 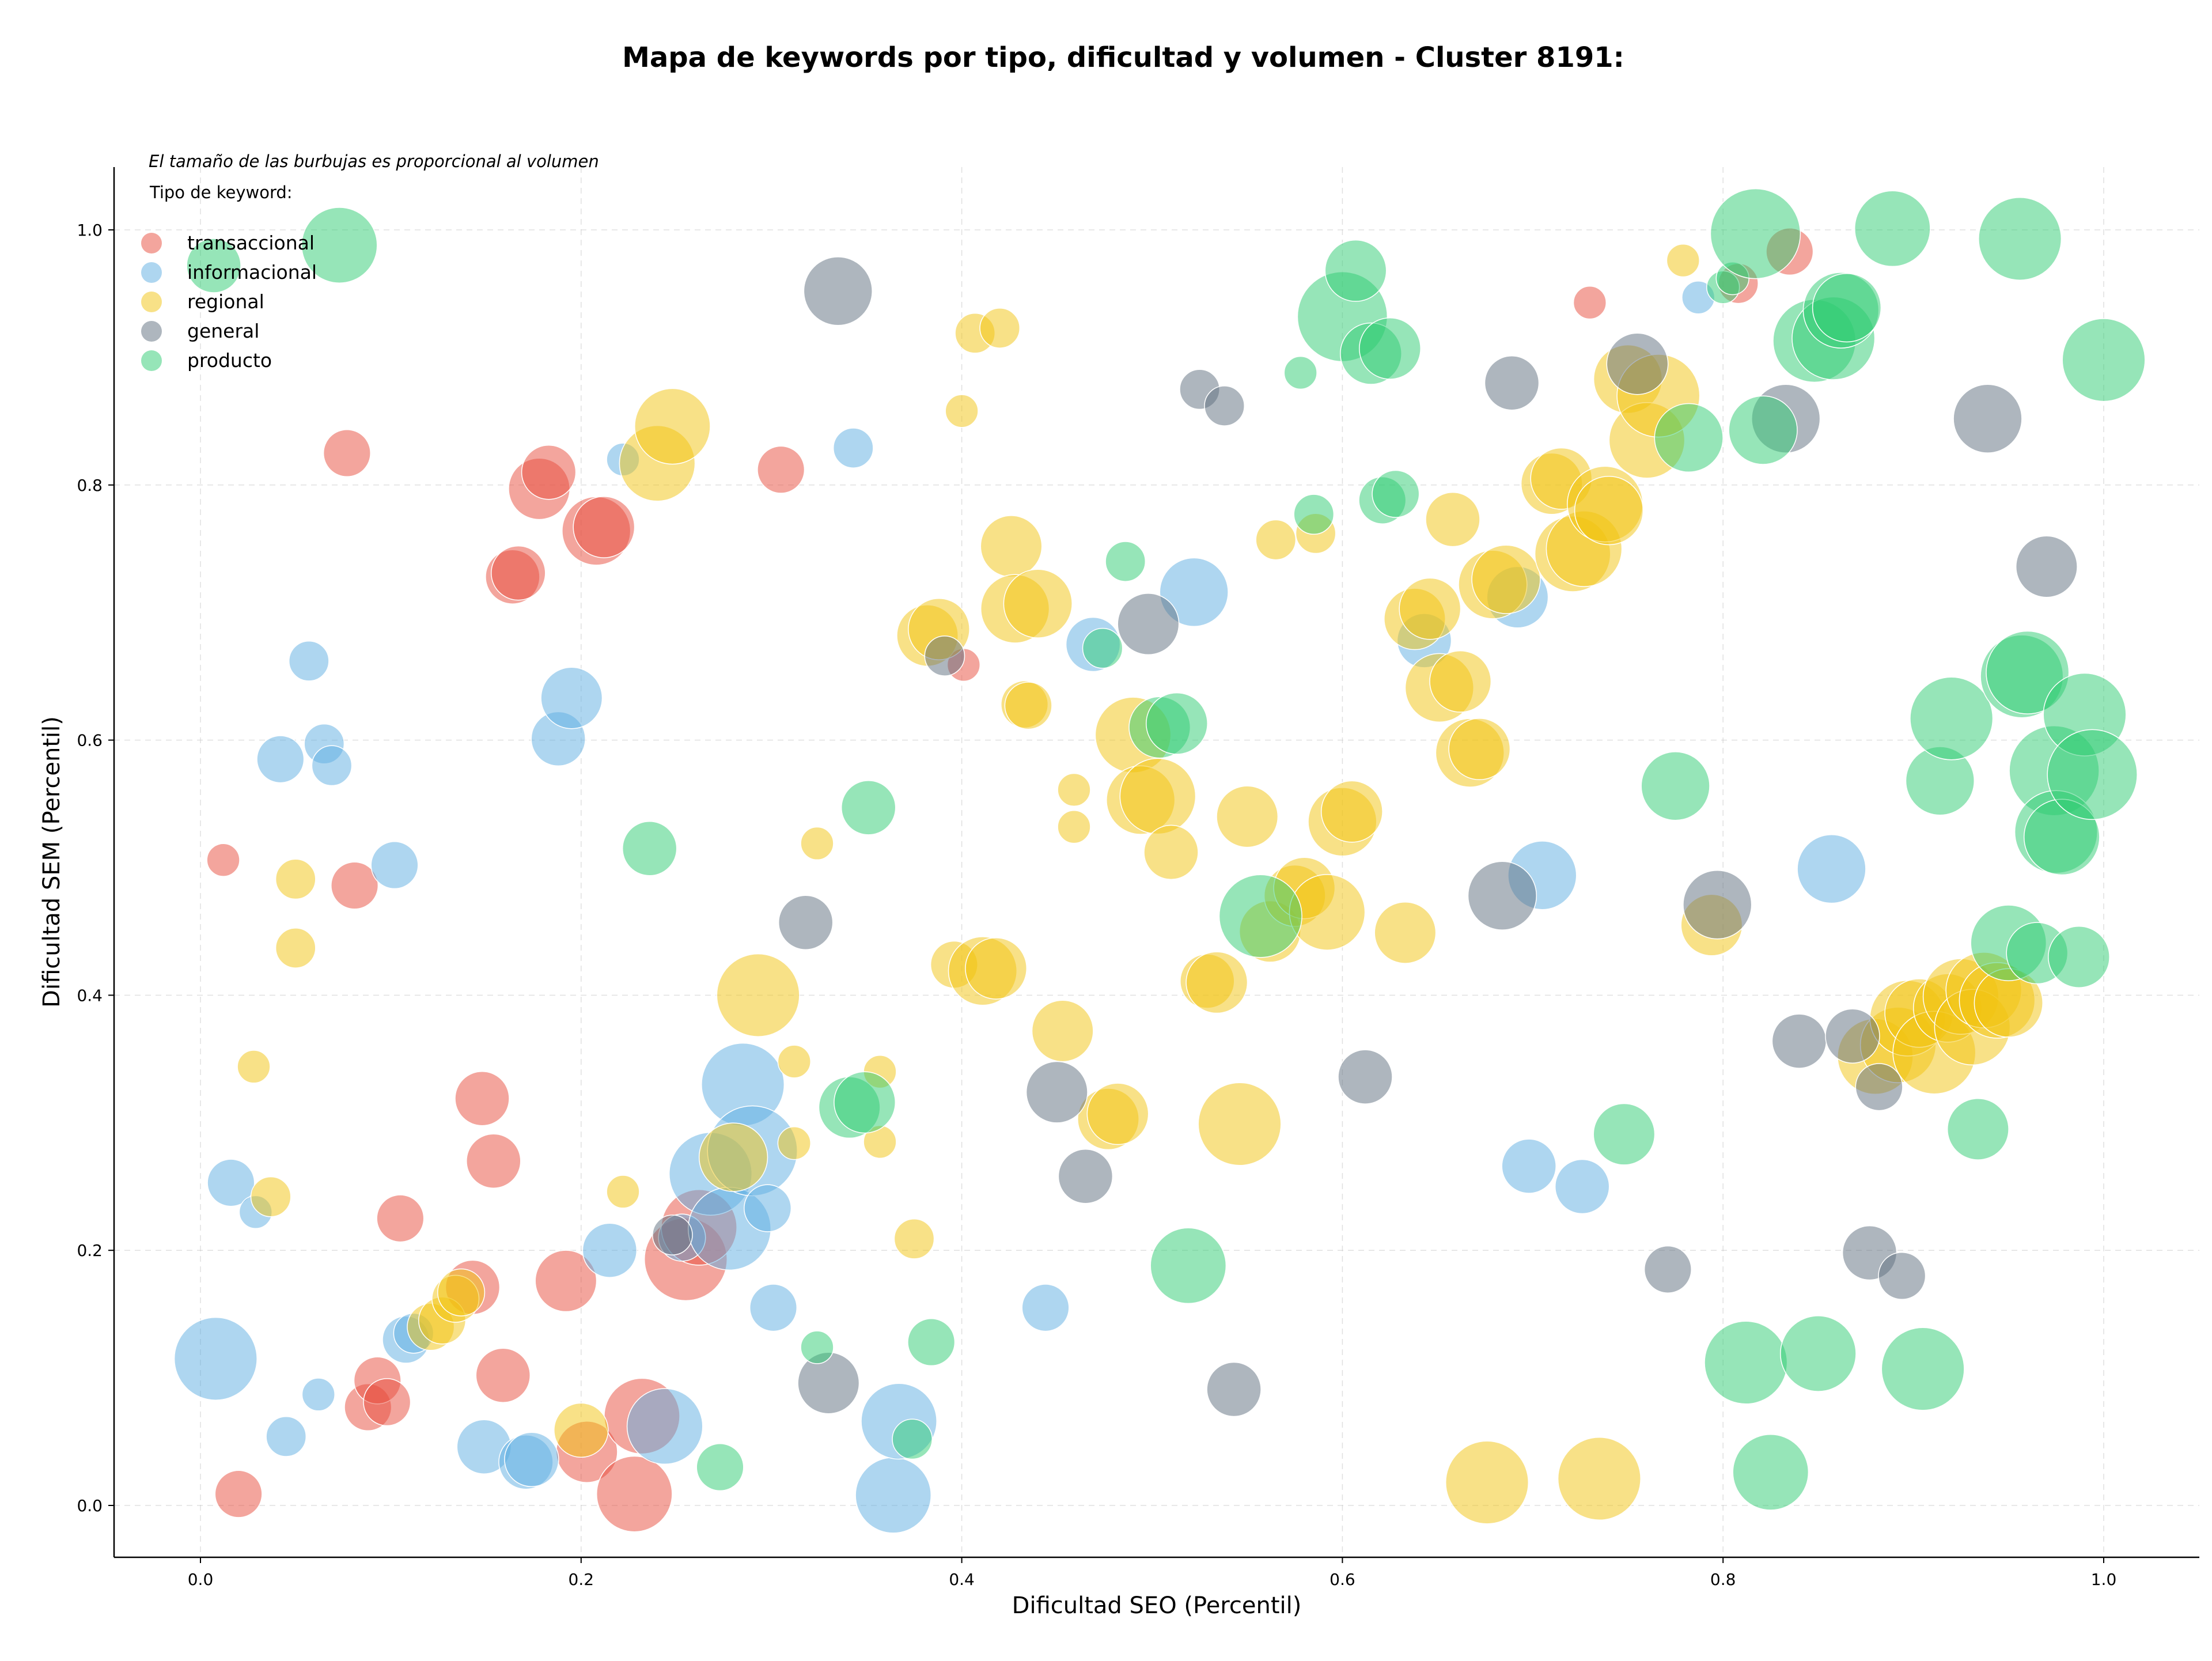 What do you see at coordinates (90, 485) in the screenshot?
I see `y-tick-label: 0.8` at bounding box center [90, 485].